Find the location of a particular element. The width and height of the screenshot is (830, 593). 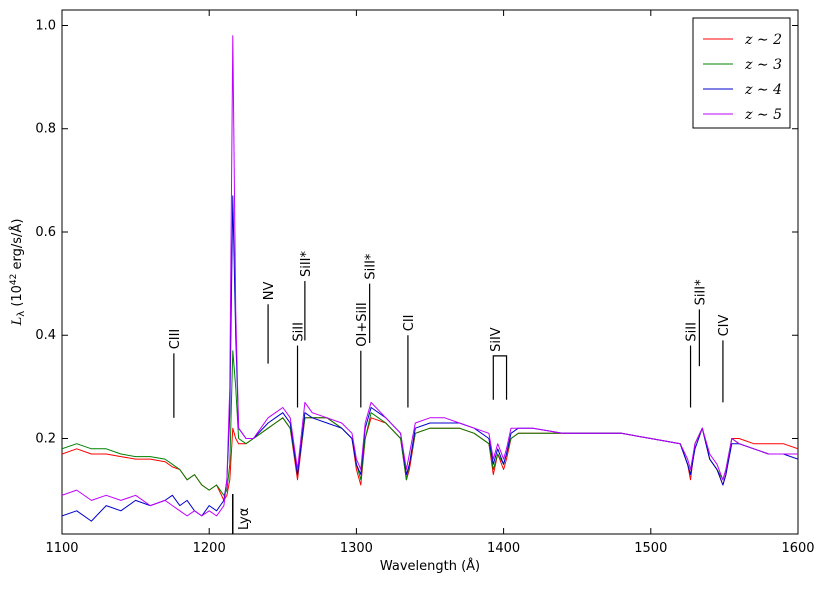

x-tick-label: 1400 is located at coordinates (503, 548).